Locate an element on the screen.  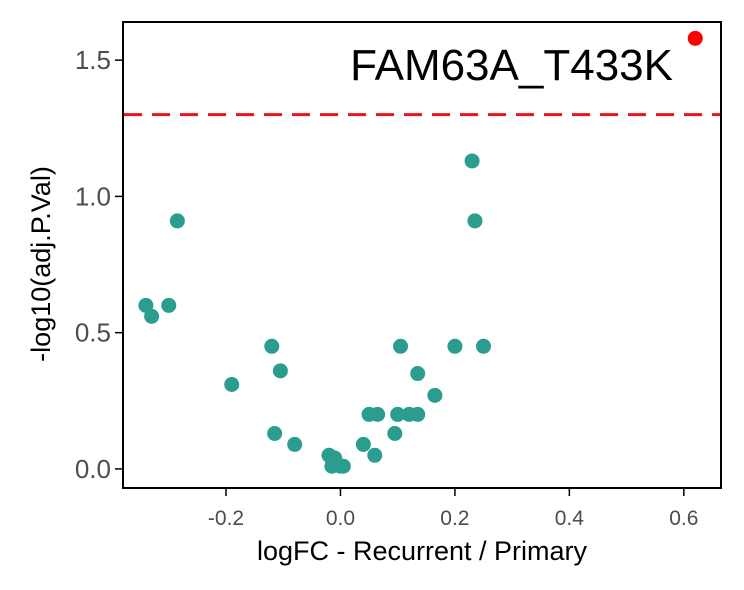
y-axis-label: -log10(adj.P.Val) is located at coordinates (41, 264).